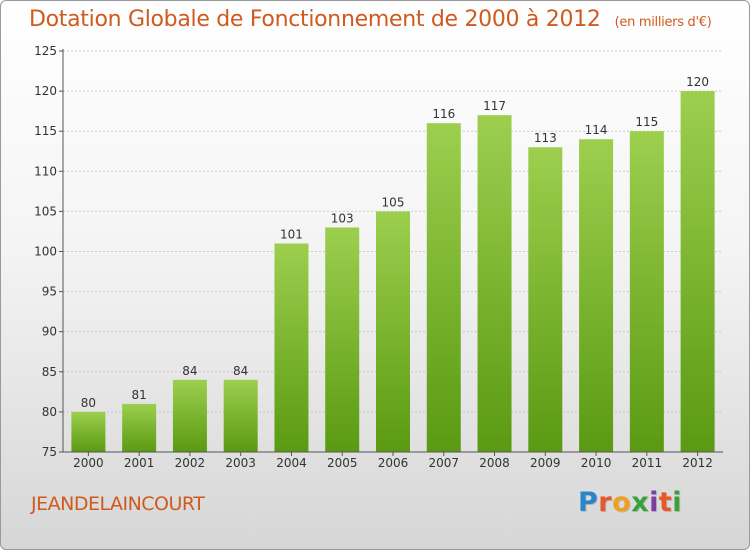  What do you see at coordinates (45, 131) in the screenshot?
I see `y-tick-label: 115` at bounding box center [45, 131].